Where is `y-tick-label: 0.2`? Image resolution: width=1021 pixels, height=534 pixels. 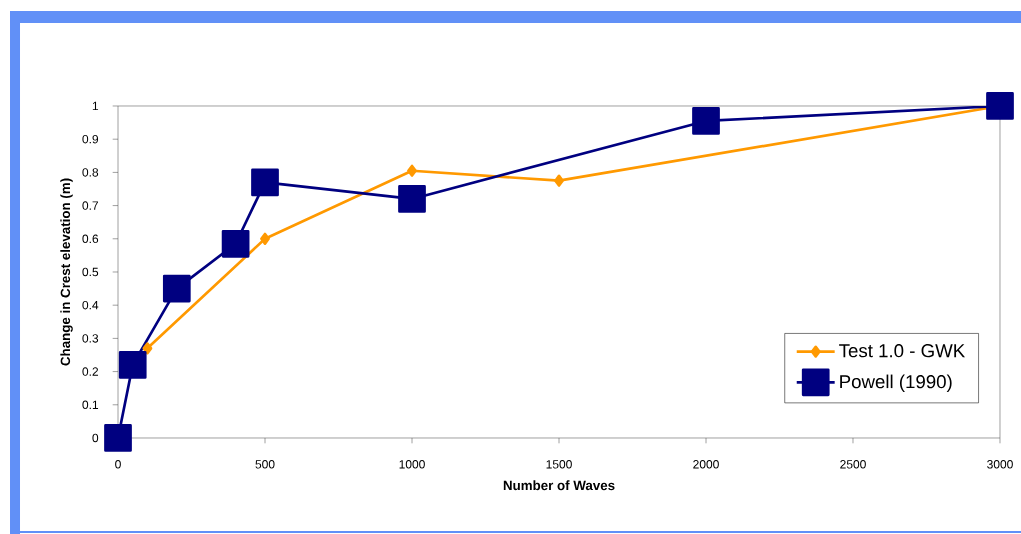 y-tick-label: 0.2 is located at coordinates (90, 371).